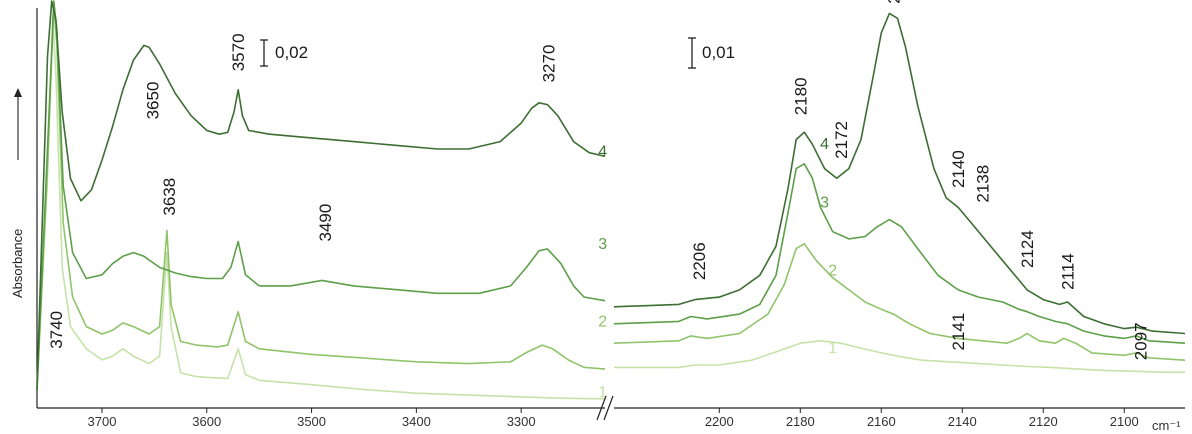 This screenshot has height=434, width=1192. I want to click on peak-label-2158: 2158, so click(893, 2).